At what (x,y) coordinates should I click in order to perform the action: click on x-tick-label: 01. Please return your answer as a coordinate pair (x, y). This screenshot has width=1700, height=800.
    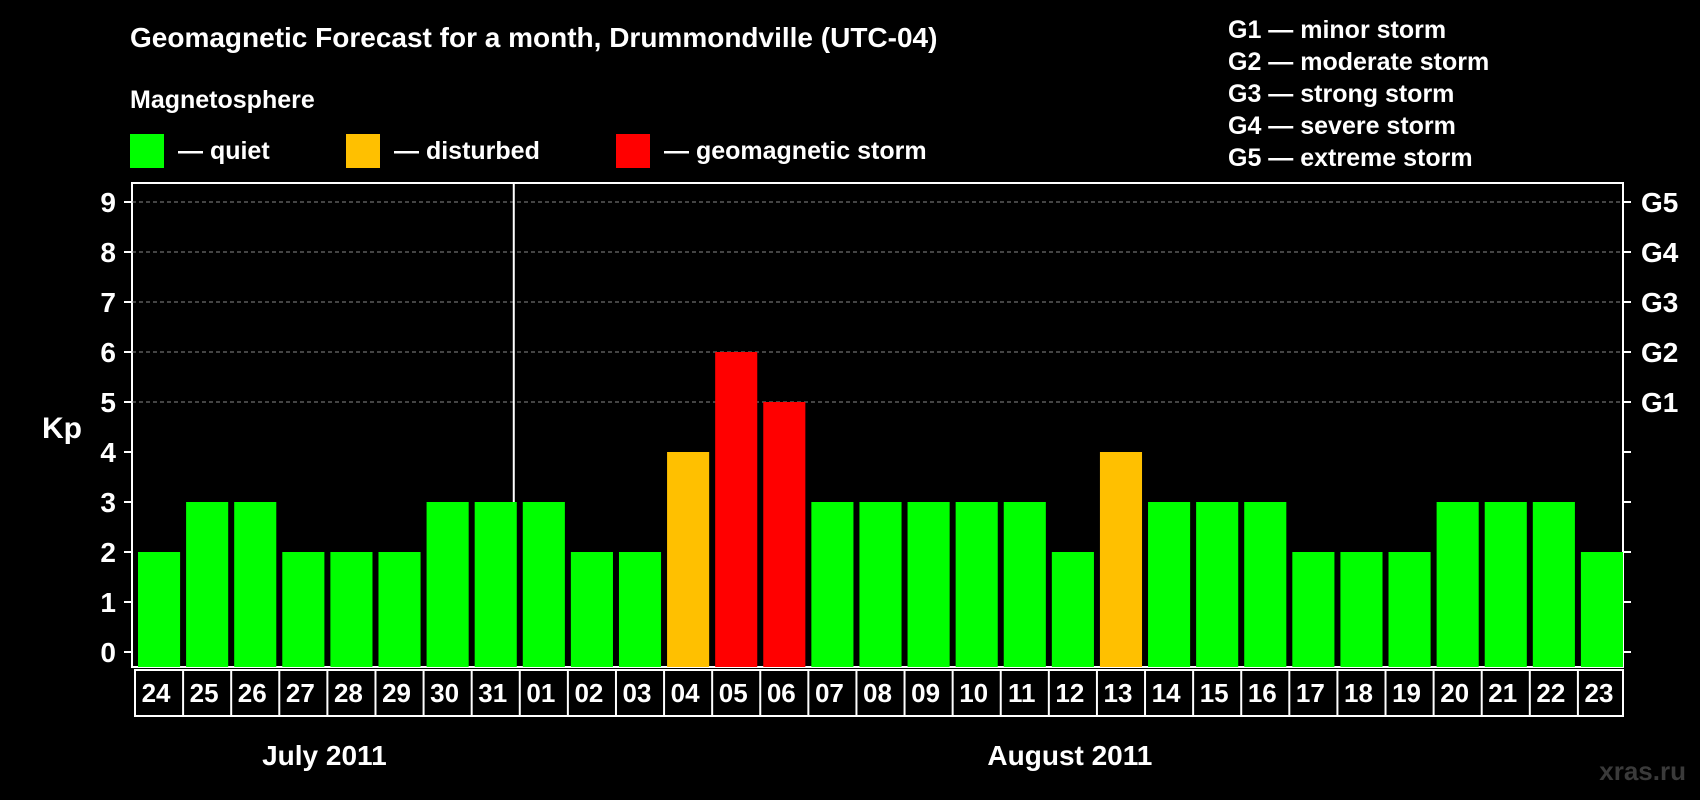
    Looking at the image, I should click on (540, 693).